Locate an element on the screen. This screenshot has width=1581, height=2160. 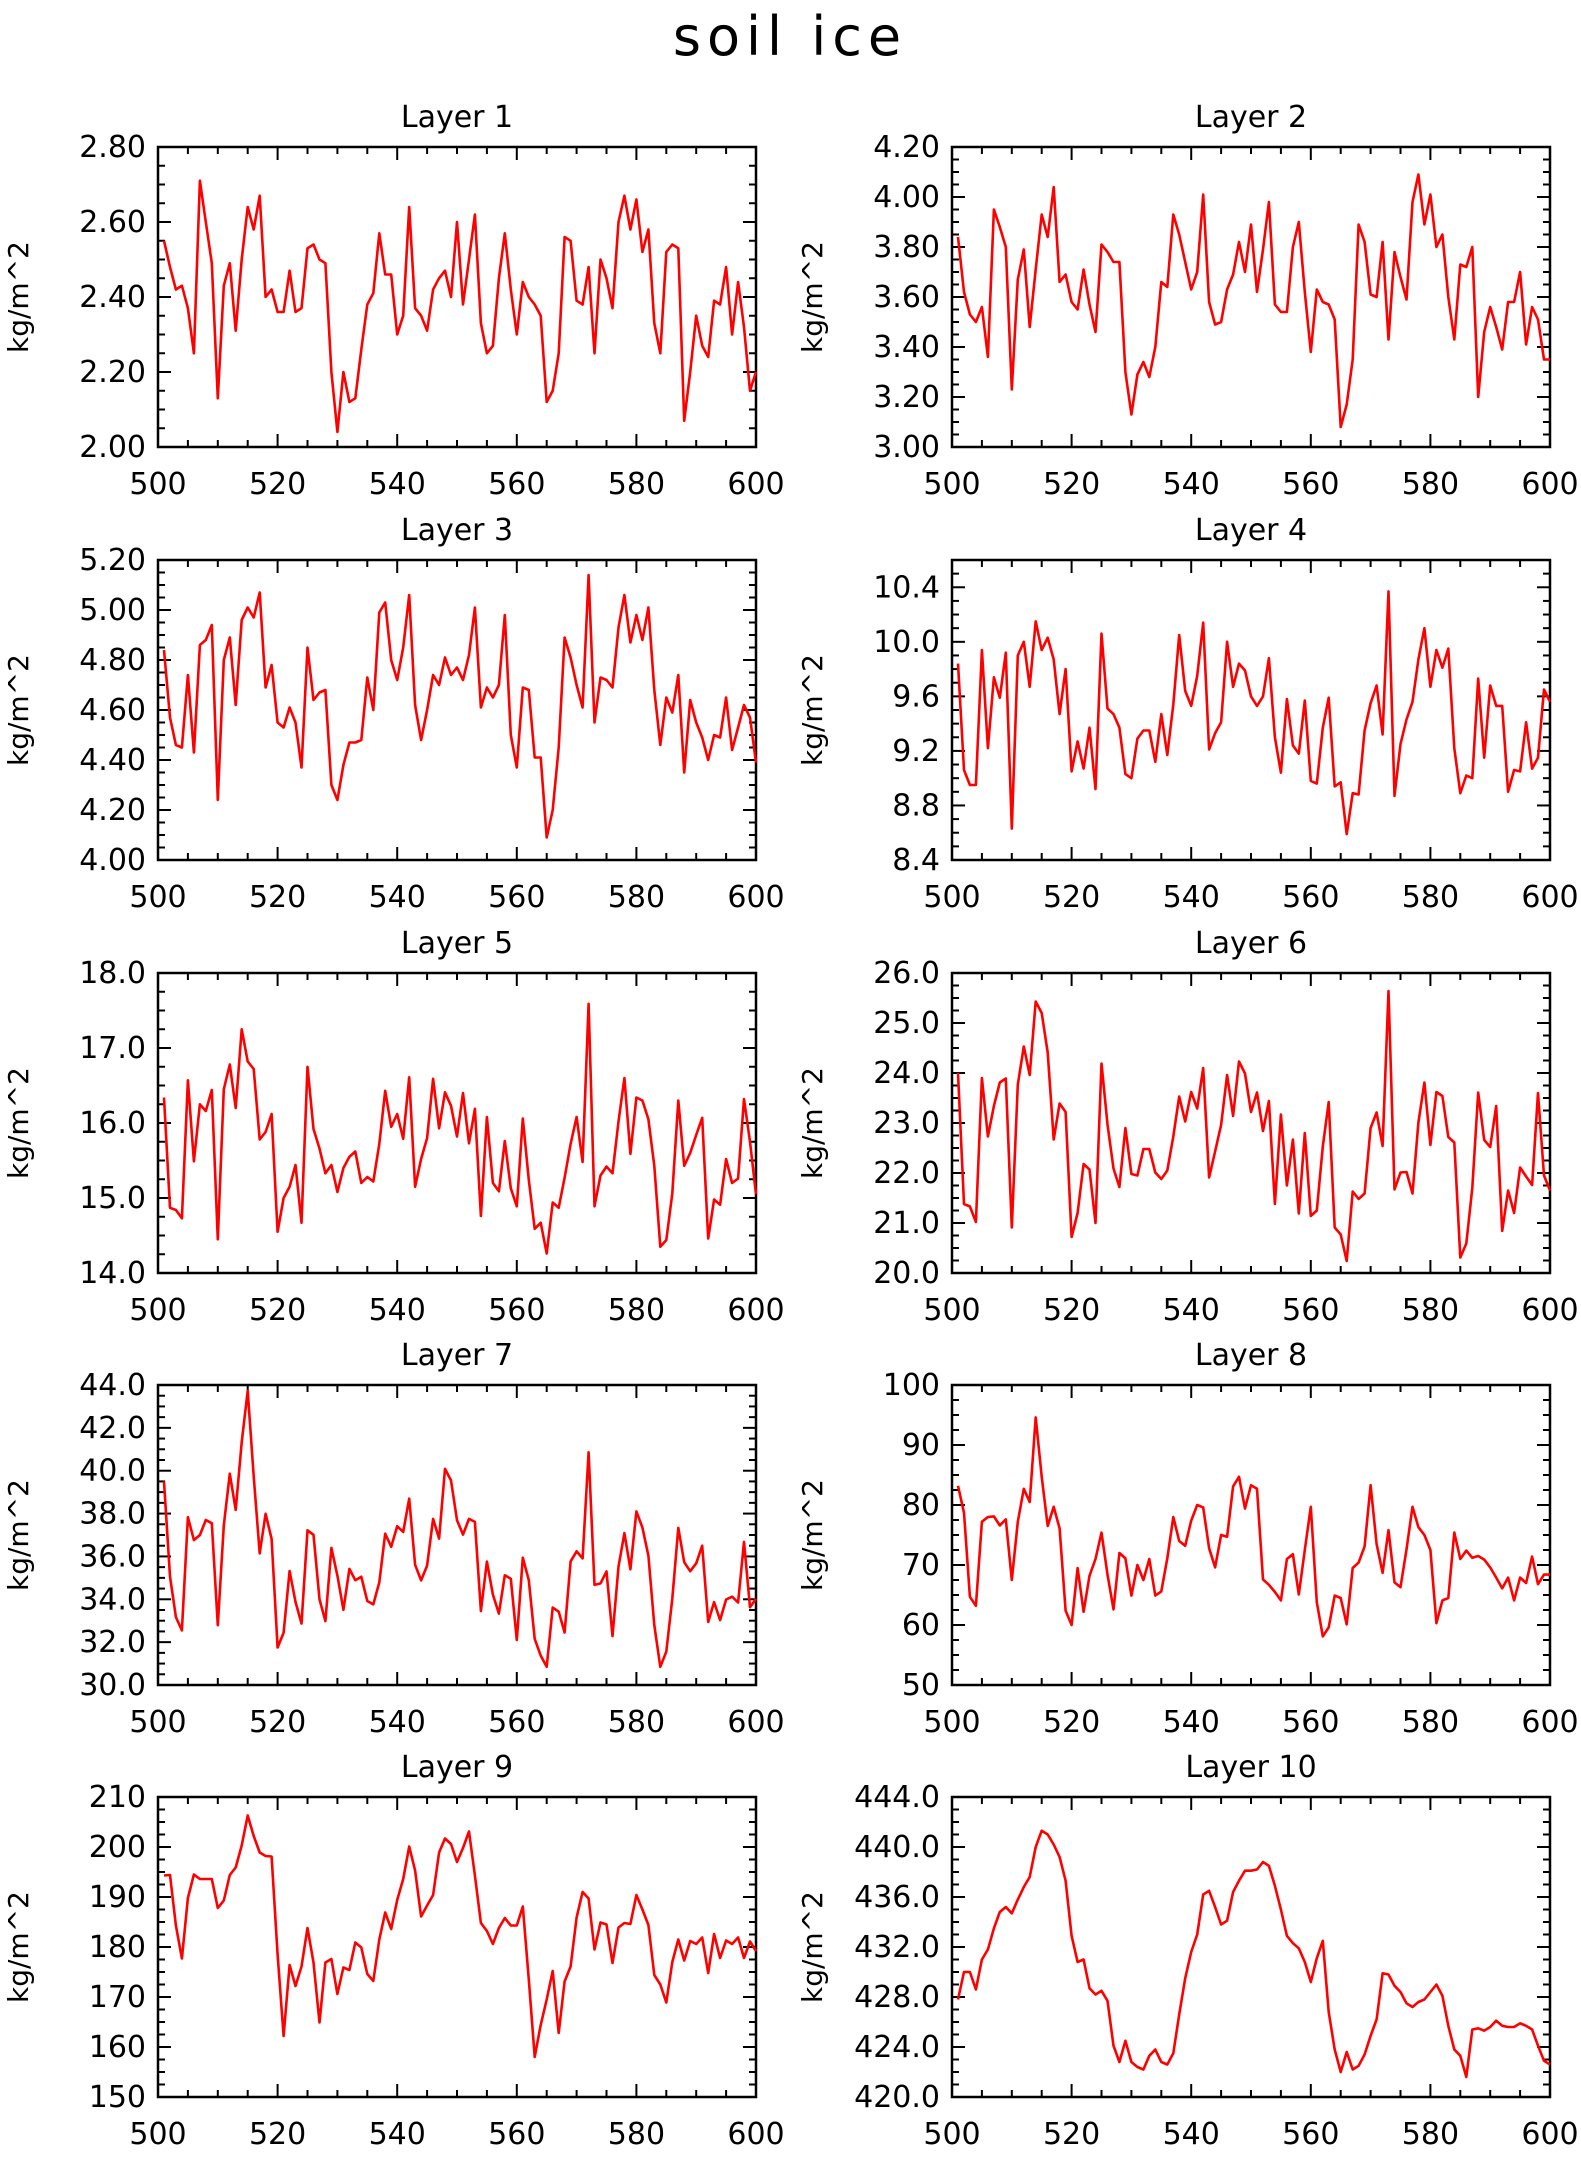
y-tick-label: 4.80 is located at coordinates (112, 660).